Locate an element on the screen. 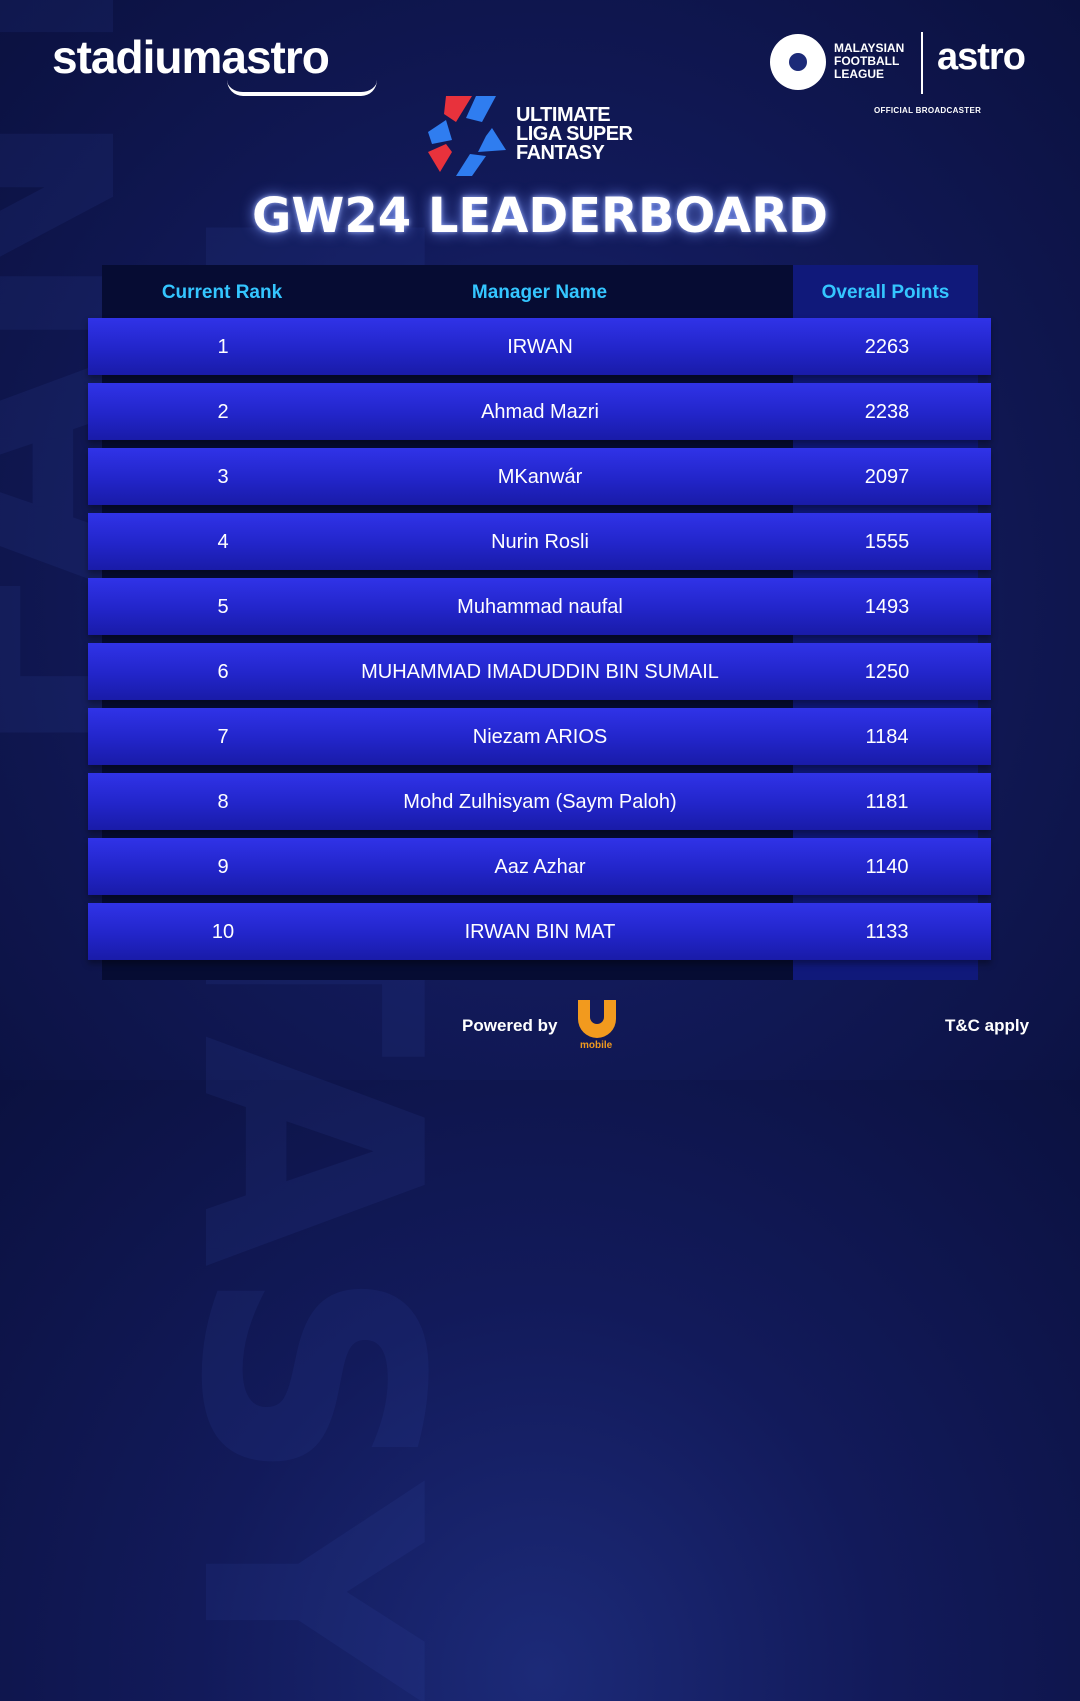 This screenshot has width=1080, height=1701. points-cell: 1493 is located at coordinates (887, 607).